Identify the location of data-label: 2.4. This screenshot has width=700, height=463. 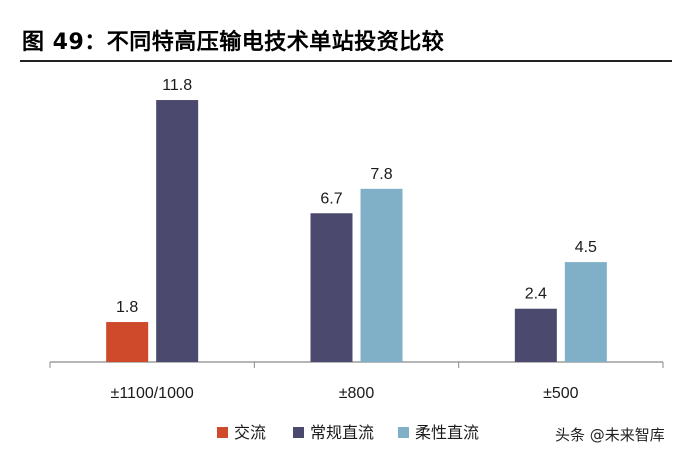
(536, 294).